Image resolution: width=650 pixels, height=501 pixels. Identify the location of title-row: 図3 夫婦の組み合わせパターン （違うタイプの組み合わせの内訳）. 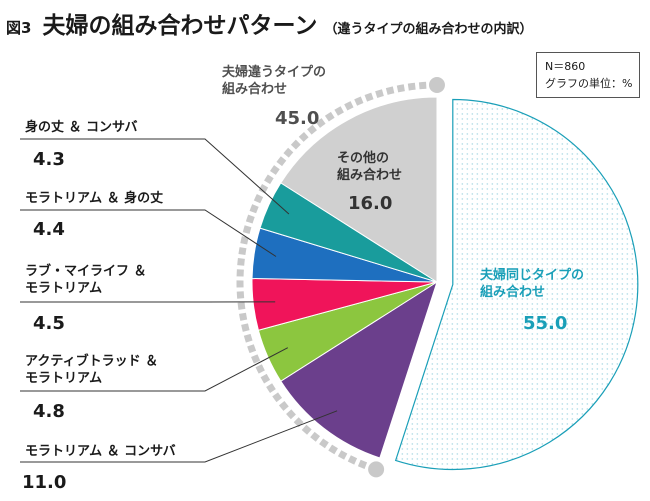
(269, 23).